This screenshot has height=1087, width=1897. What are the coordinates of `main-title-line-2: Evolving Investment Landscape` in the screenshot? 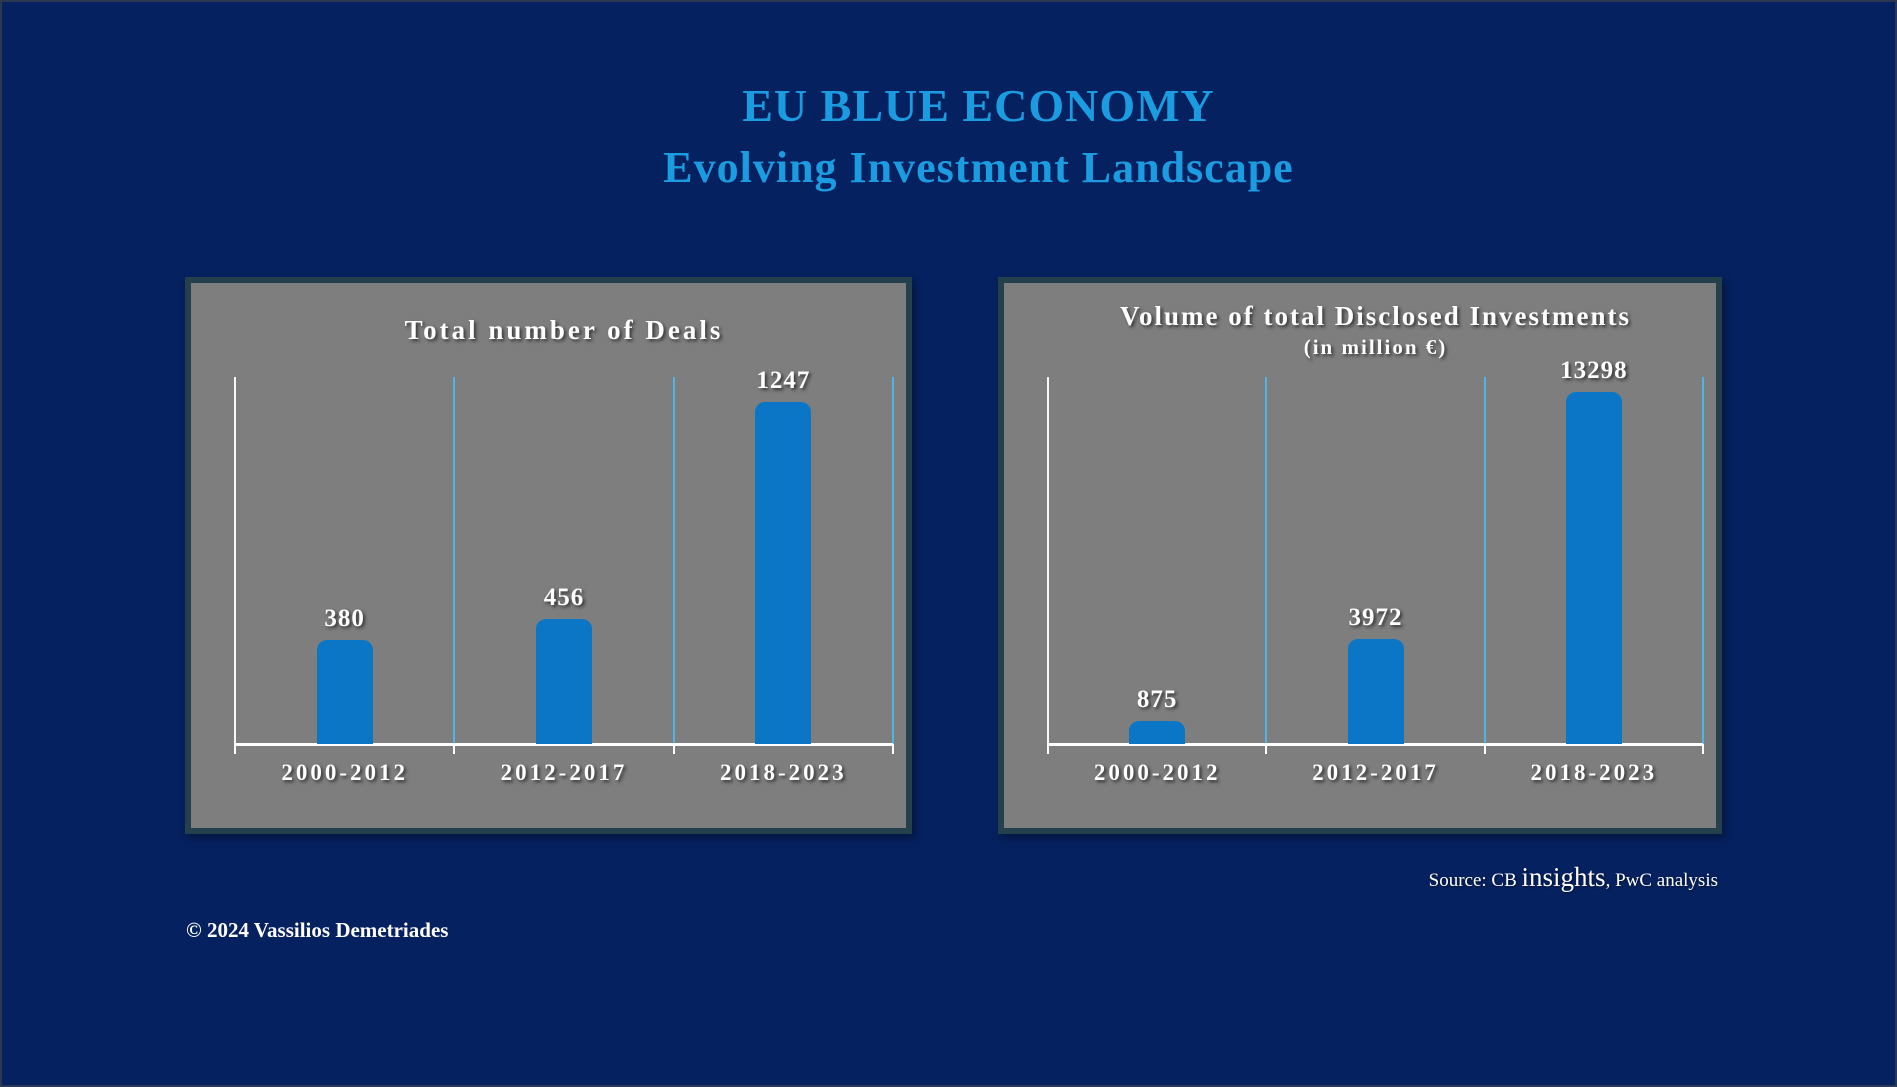 It's located at (978, 167).